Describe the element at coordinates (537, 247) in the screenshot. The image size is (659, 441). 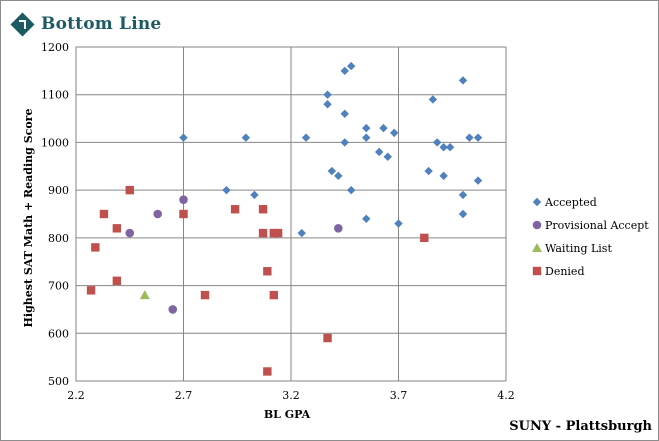
I see `legend-marker-waiting-list` at that location.